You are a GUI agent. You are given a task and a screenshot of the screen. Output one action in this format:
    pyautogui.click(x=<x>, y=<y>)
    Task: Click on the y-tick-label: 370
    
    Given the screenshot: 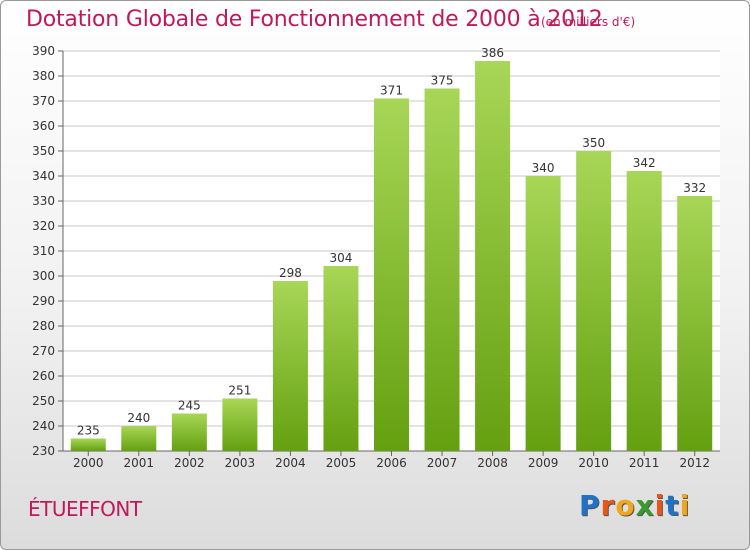 What is the action you would take?
    pyautogui.click(x=43, y=101)
    